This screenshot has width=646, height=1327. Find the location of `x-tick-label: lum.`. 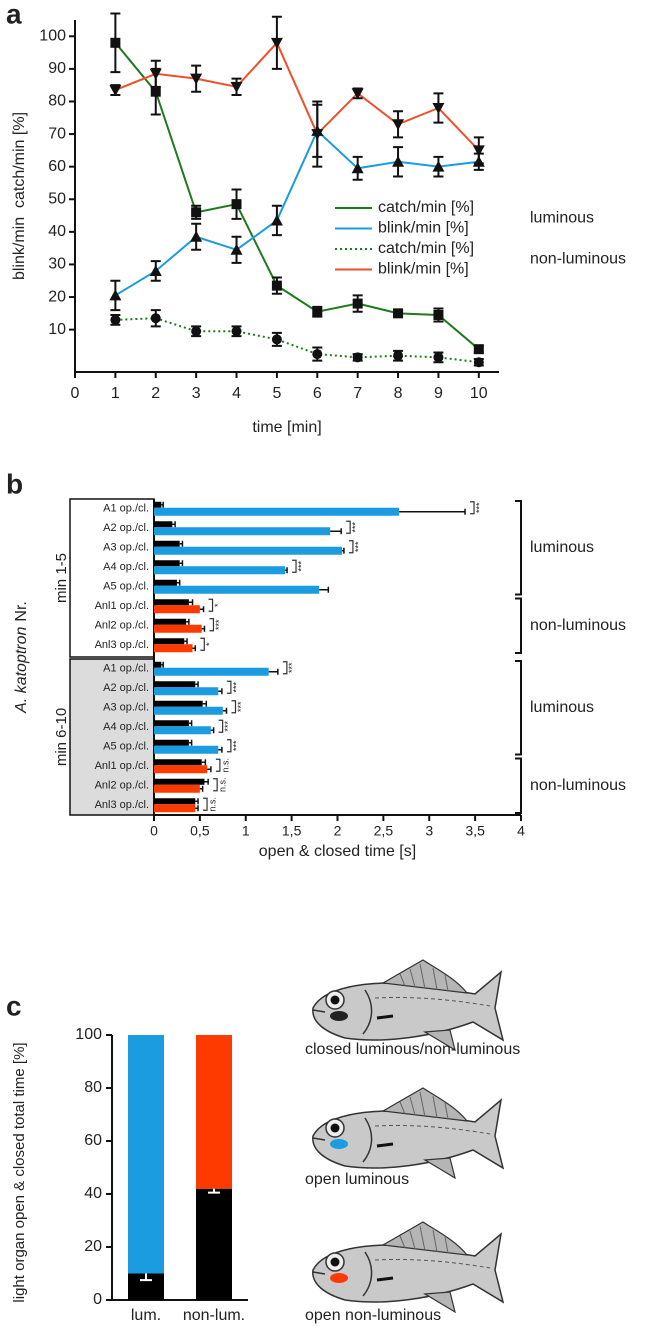

x-tick-label: lum. is located at coordinates (146, 1315).